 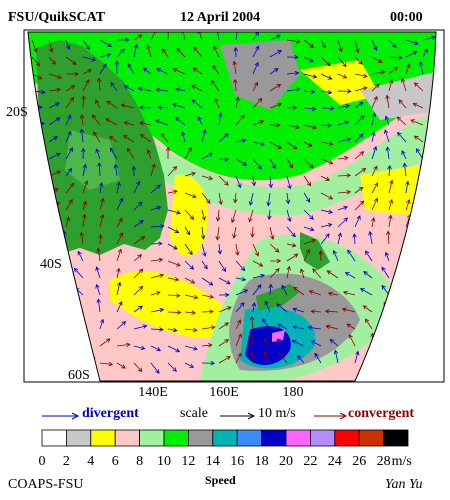 What do you see at coordinates (293, 392) in the screenshot?
I see `lon-label: 180` at bounding box center [293, 392].